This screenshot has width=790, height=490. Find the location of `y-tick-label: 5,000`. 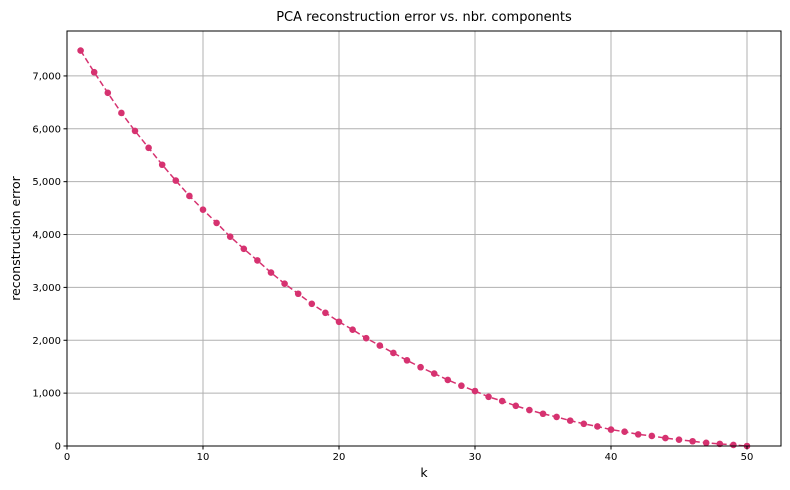

y-tick-label: 5,000 is located at coordinates (46, 182).